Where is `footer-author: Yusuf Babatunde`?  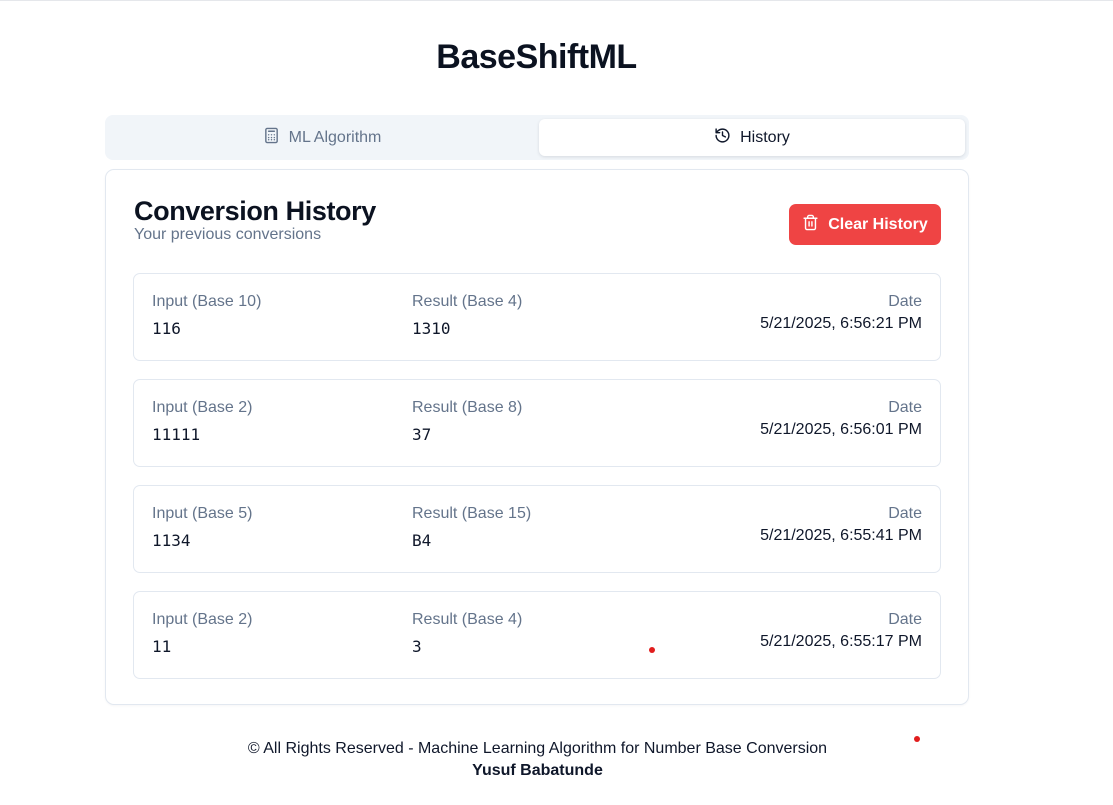 footer-author: Yusuf Babatunde is located at coordinates (537, 770).